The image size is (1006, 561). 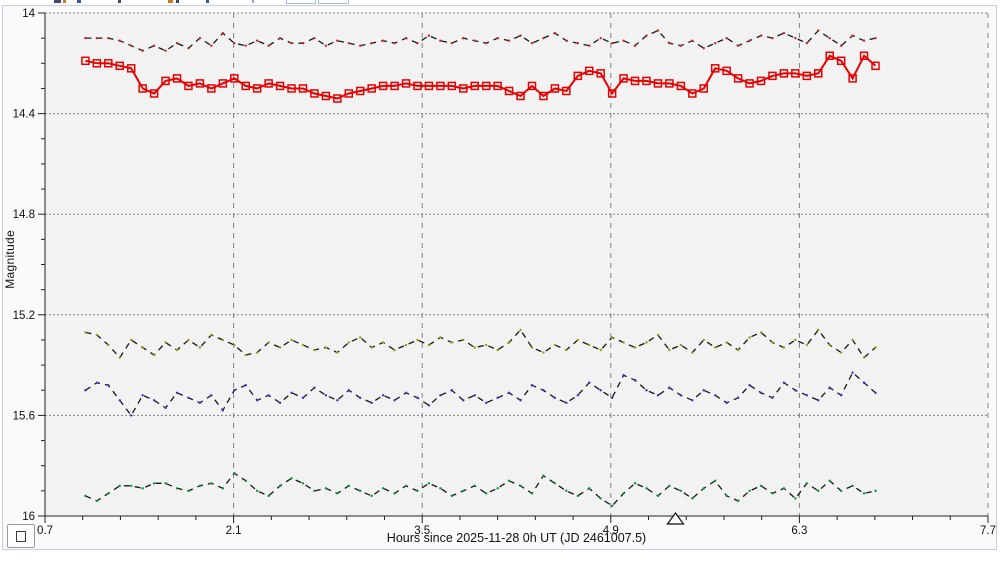 What do you see at coordinates (611, 531) in the screenshot?
I see `x-tick-label: 4.9` at bounding box center [611, 531].